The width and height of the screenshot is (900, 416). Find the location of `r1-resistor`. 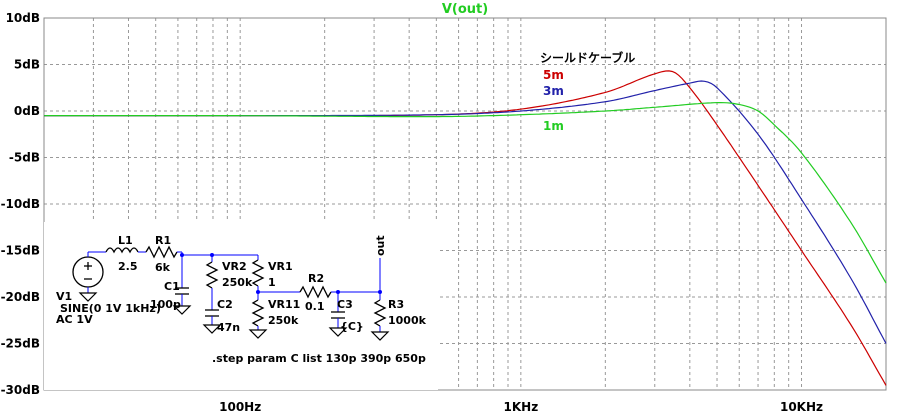

r1-resistor is located at coordinates (163, 252).